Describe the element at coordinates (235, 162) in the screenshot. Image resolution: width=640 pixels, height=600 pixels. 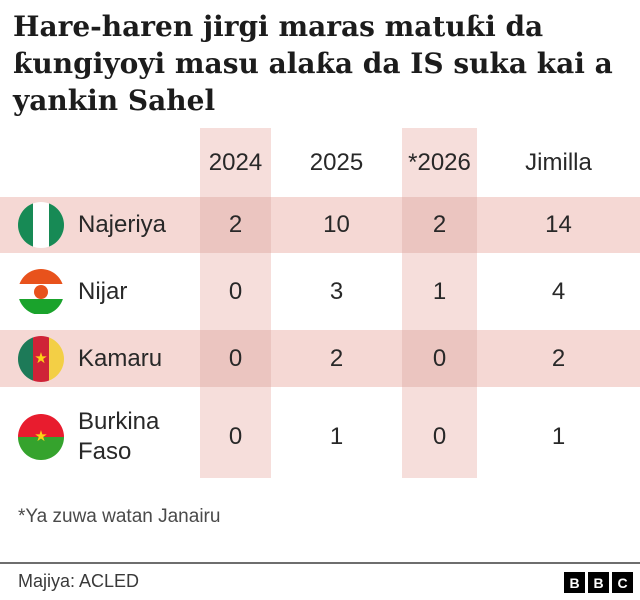
I see `column-header-2024: 2024` at that location.